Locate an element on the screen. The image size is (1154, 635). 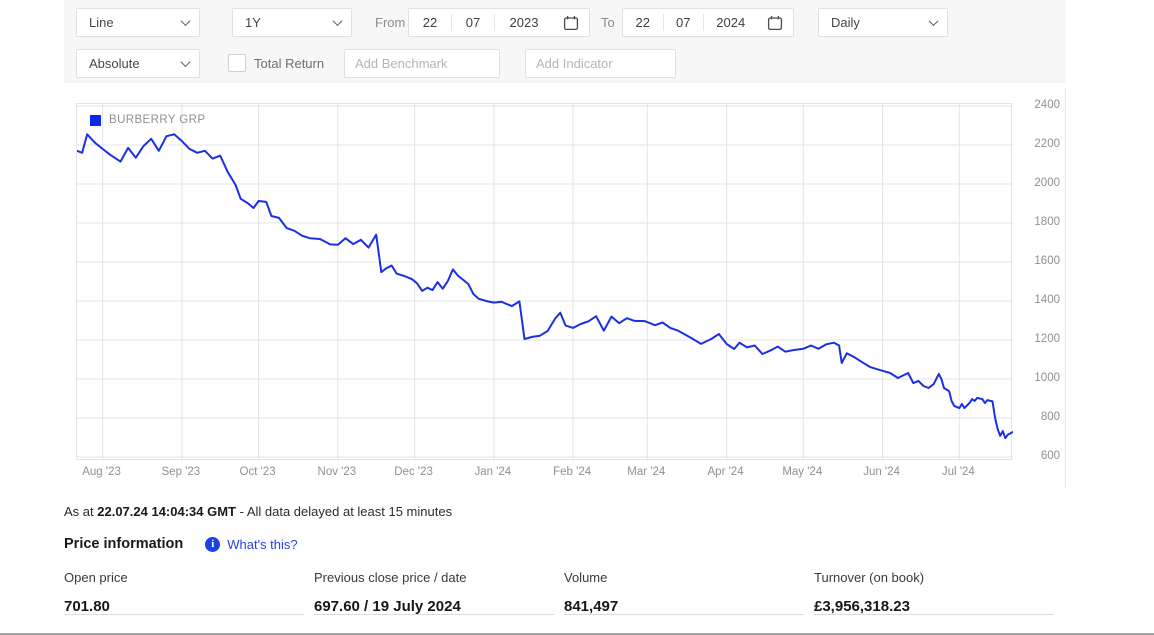
x-axis-tick-label: Apr '24 is located at coordinates (725, 472).